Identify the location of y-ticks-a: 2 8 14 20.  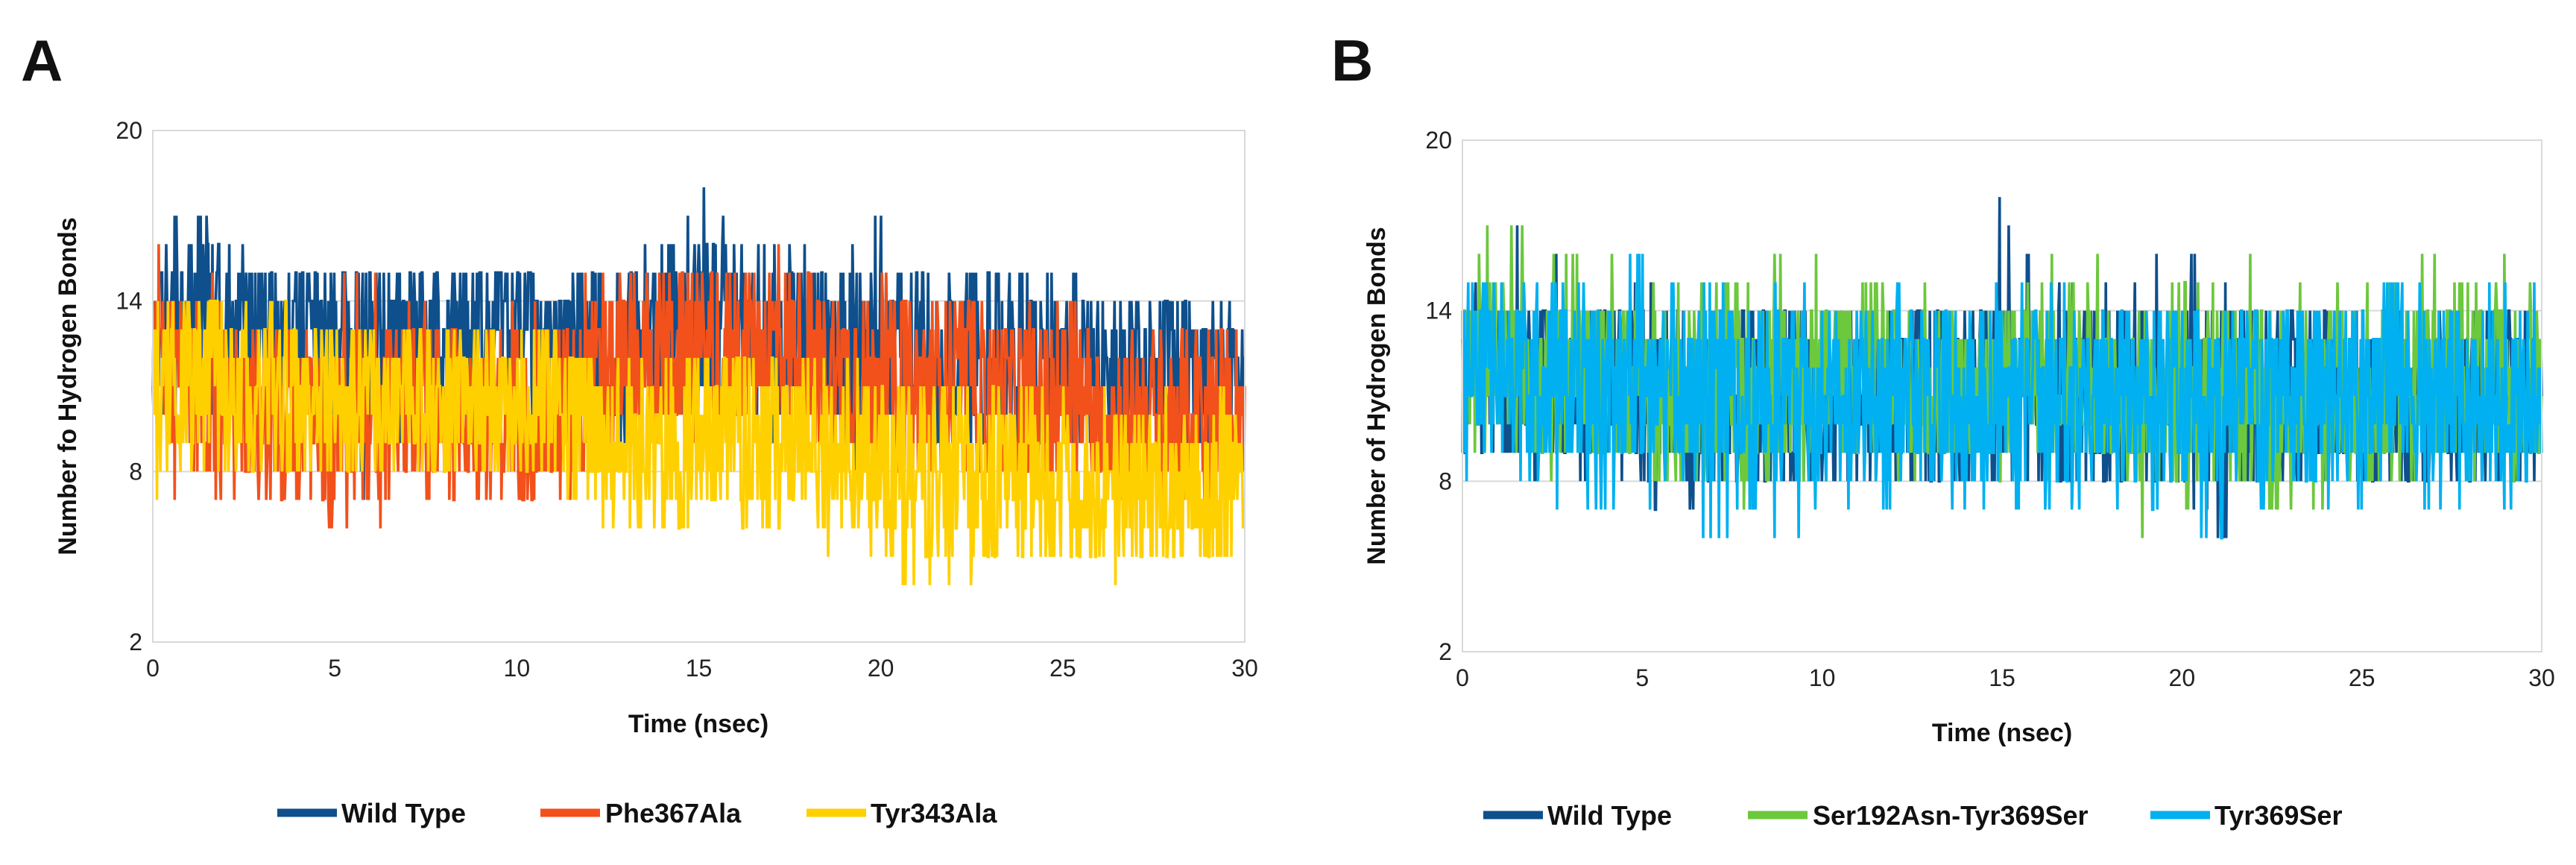
(129, 386).